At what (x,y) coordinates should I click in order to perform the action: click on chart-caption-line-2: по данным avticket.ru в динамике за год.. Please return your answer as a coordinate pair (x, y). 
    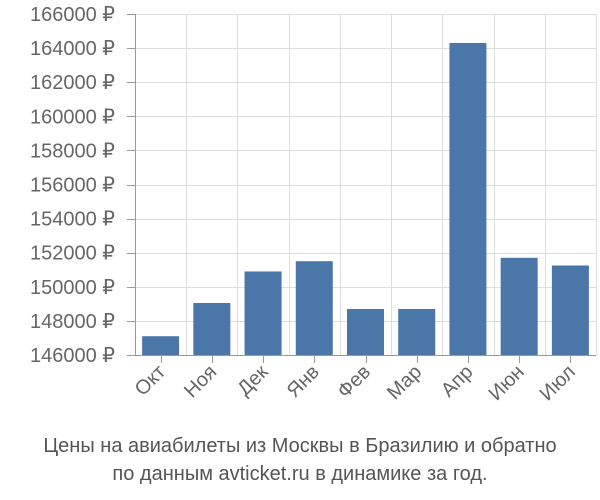
    Looking at the image, I should click on (300, 474).